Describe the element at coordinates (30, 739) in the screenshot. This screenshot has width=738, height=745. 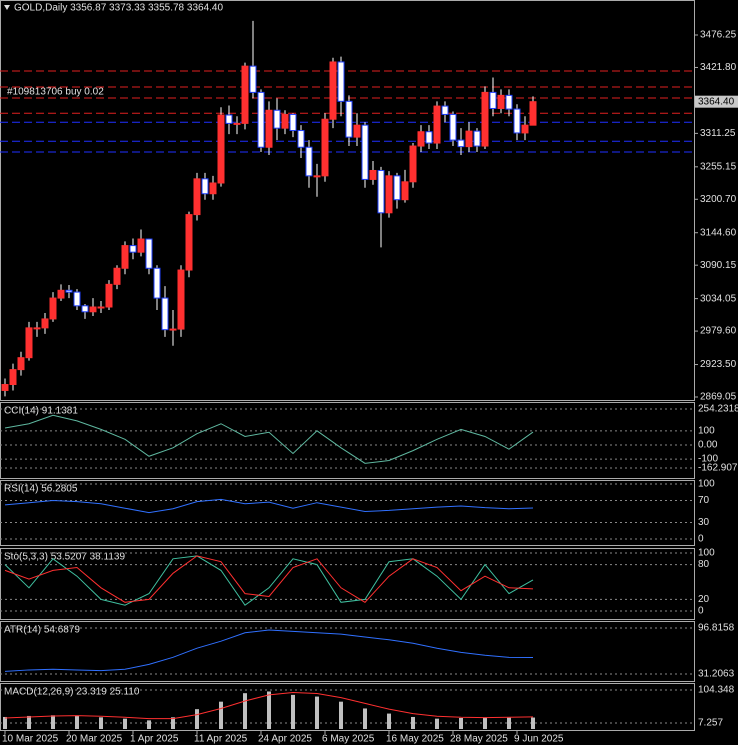
I see `x-tick-label: 10 Mar 2025` at that location.